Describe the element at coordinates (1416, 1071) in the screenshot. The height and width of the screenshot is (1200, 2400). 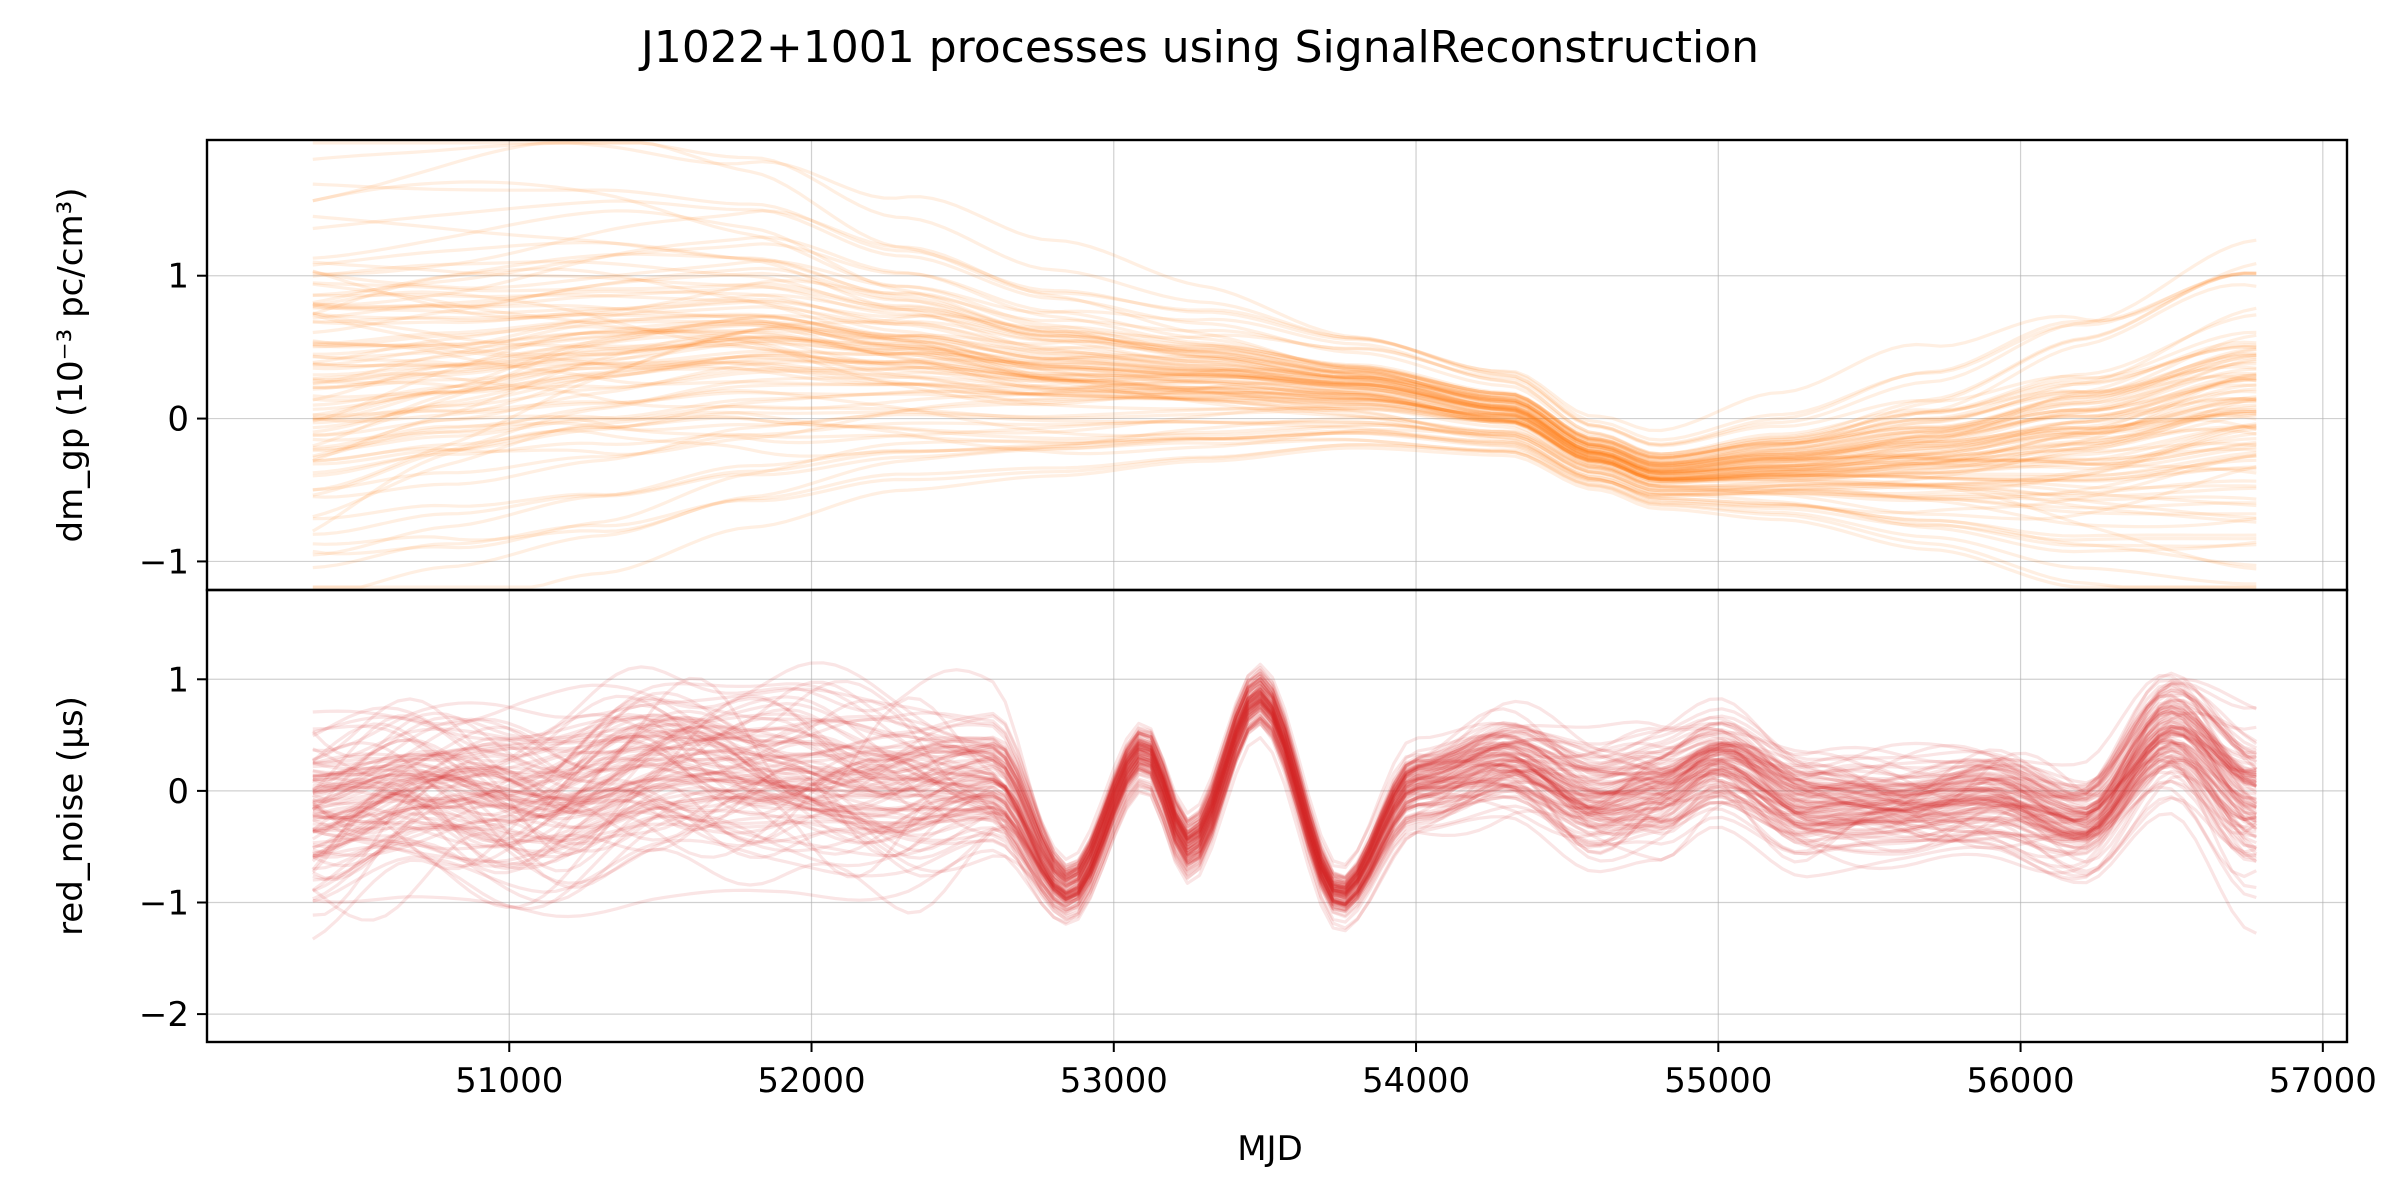
I see `x-axis-ticks: 51000 52000 53000 54000 55000 56000 57000` at that location.